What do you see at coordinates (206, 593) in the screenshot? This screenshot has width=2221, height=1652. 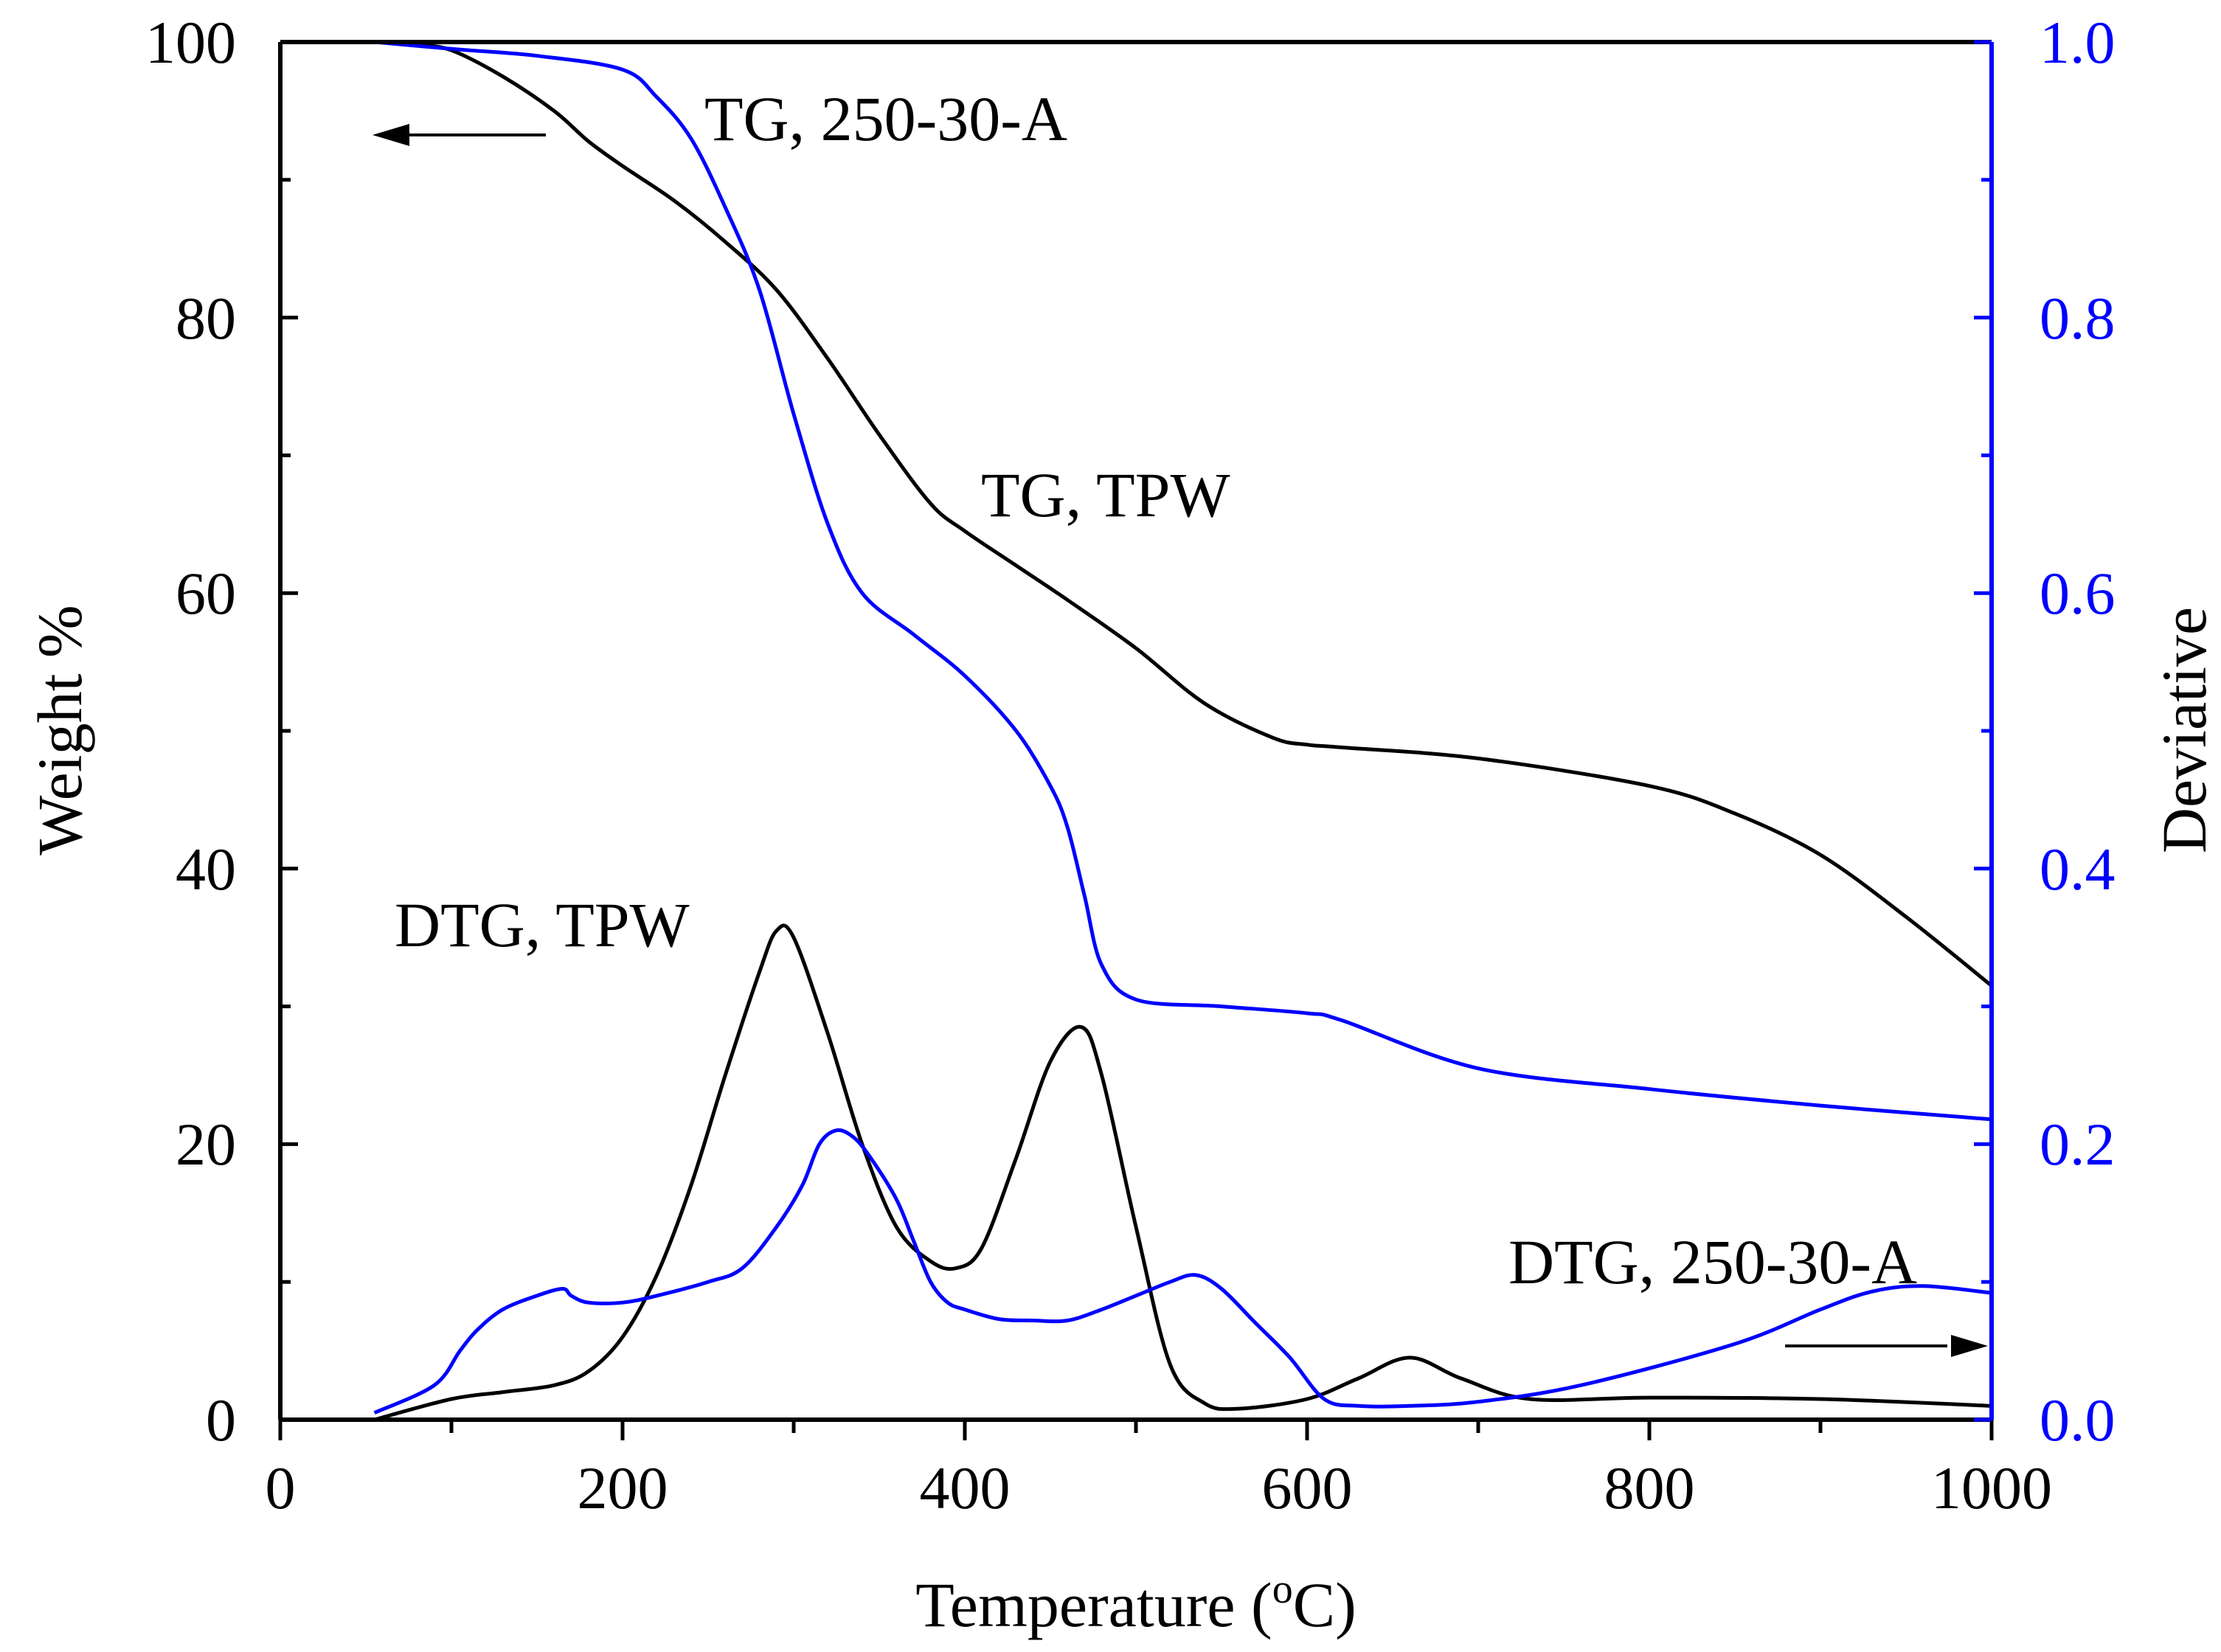 I see `y-left-tick-label: 60` at bounding box center [206, 593].